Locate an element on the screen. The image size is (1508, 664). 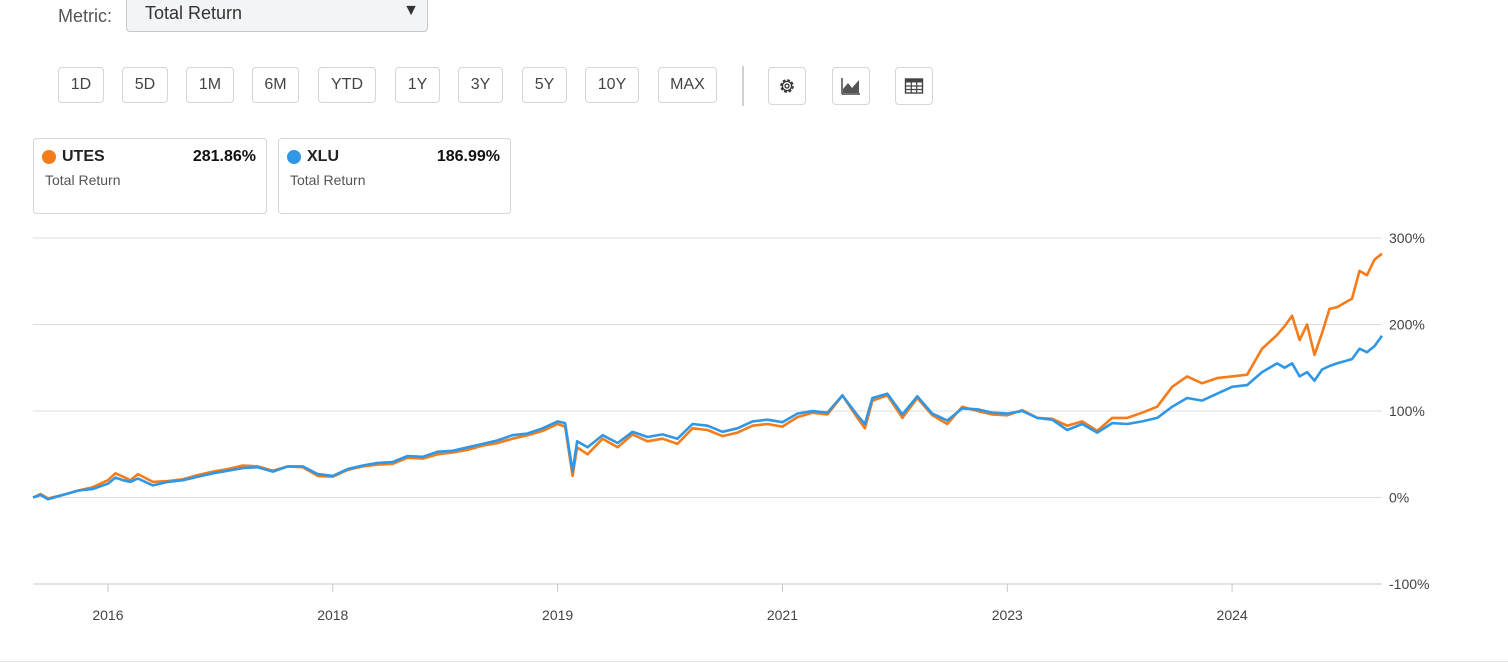
legend-value: 281.86% is located at coordinates (224, 156).